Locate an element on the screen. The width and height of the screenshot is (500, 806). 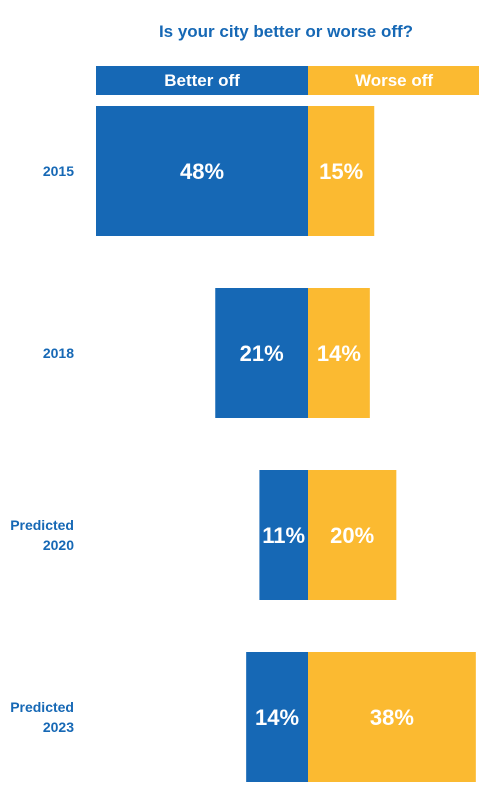
legend: Better off Worse off is located at coordinates (287, 80).